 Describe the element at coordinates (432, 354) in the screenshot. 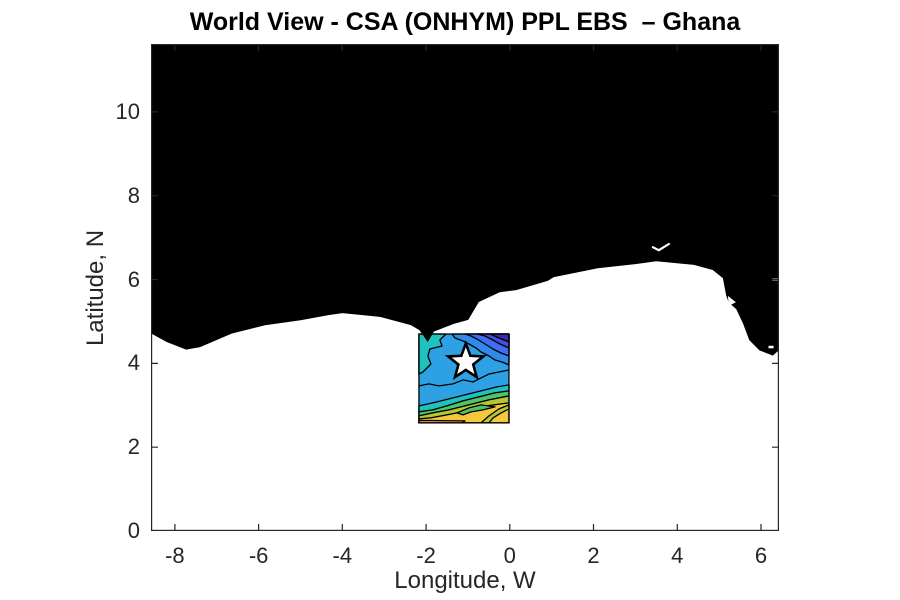

I see `contour-band-teal-topleft` at that location.